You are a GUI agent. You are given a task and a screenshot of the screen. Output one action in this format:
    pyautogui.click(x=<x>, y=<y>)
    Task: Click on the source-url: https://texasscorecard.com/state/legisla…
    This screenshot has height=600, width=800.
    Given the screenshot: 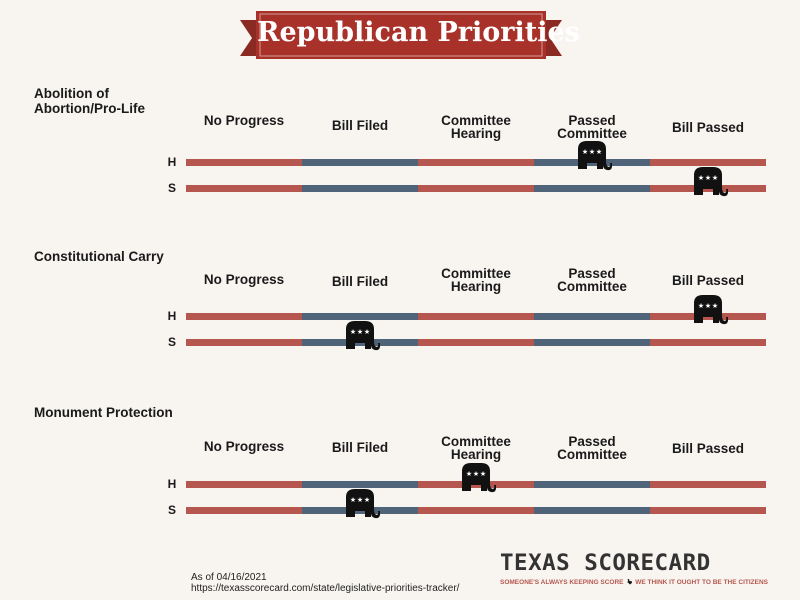 What is the action you would take?
    pyautogui.click(x=325, y=588)
    